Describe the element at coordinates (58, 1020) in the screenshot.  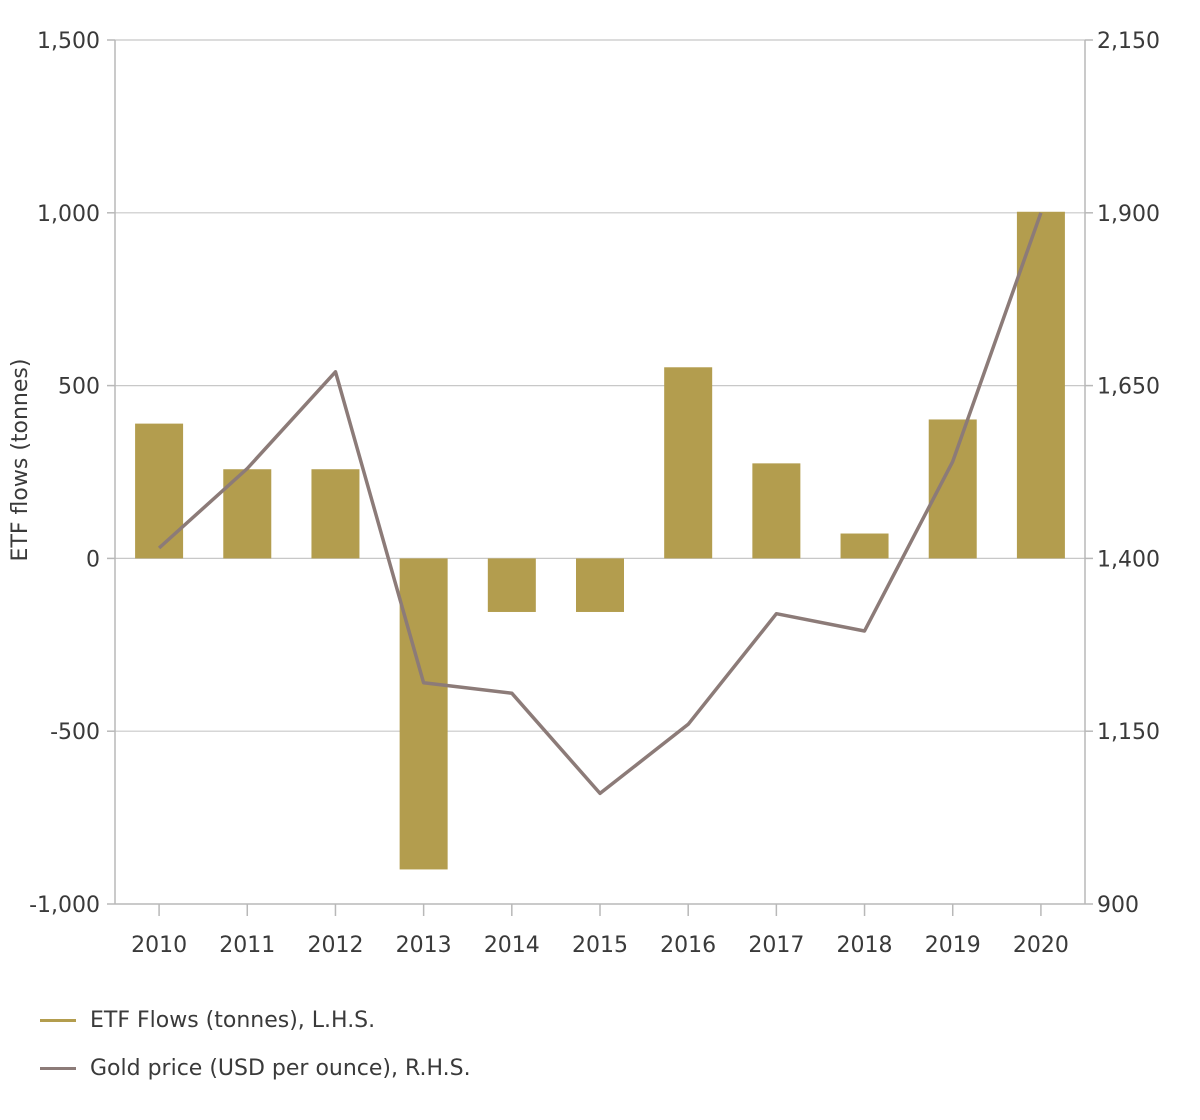
I see `legend-swatch-etf-flows` at that location.